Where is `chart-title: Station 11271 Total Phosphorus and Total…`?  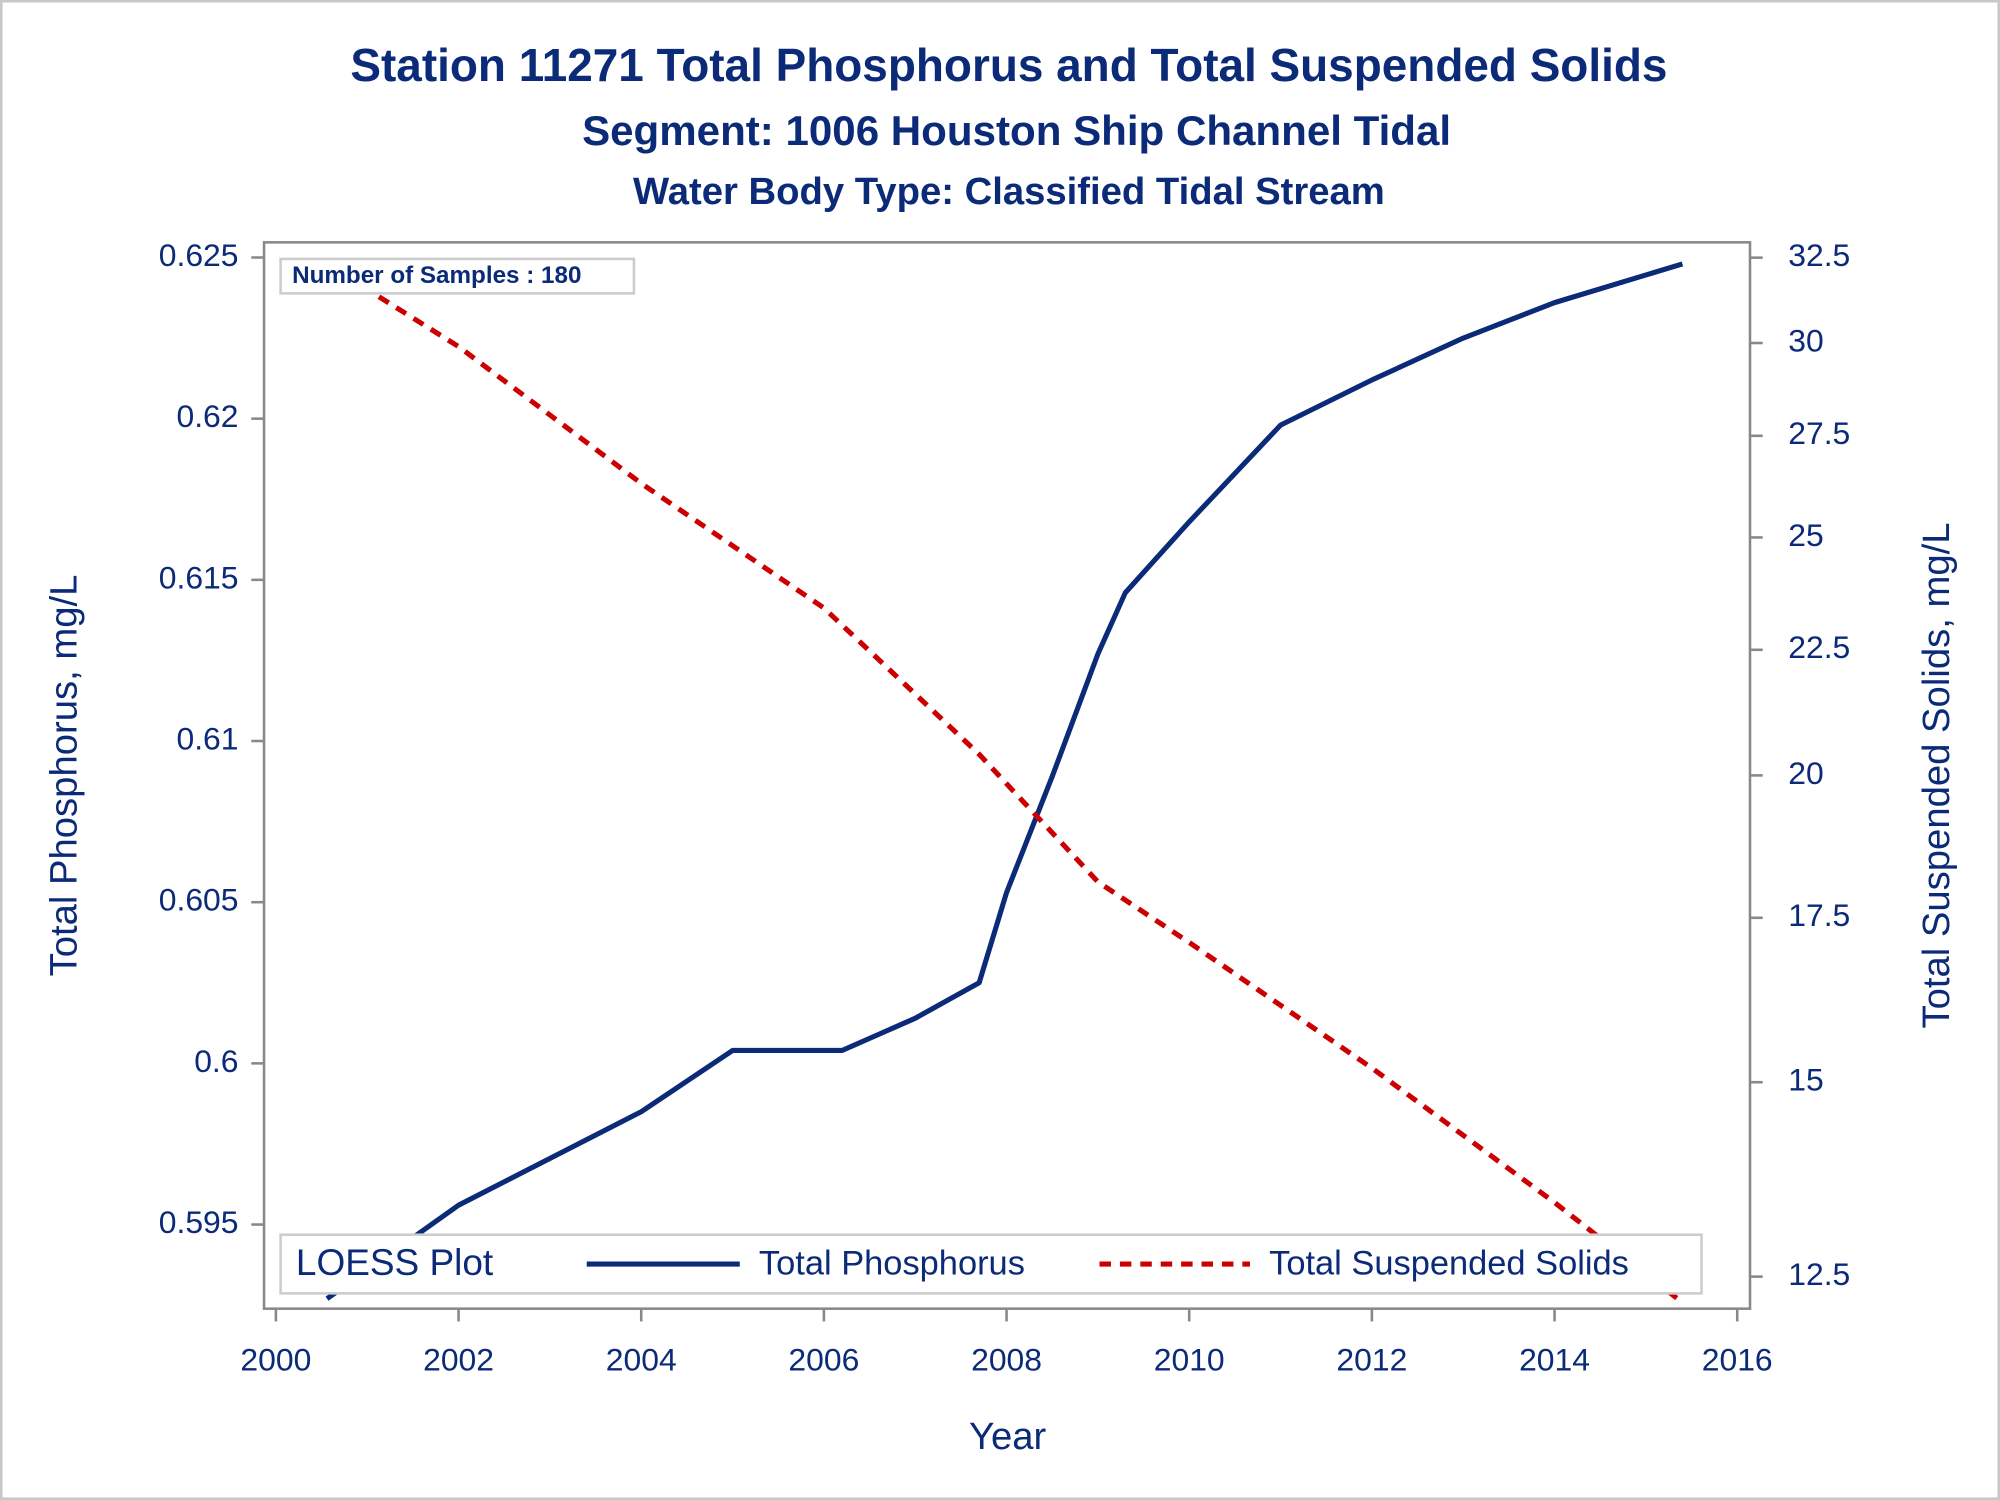
chart-title: Station 11271 Total Phosphorus and Total… is located at coordinates (1008, 65).